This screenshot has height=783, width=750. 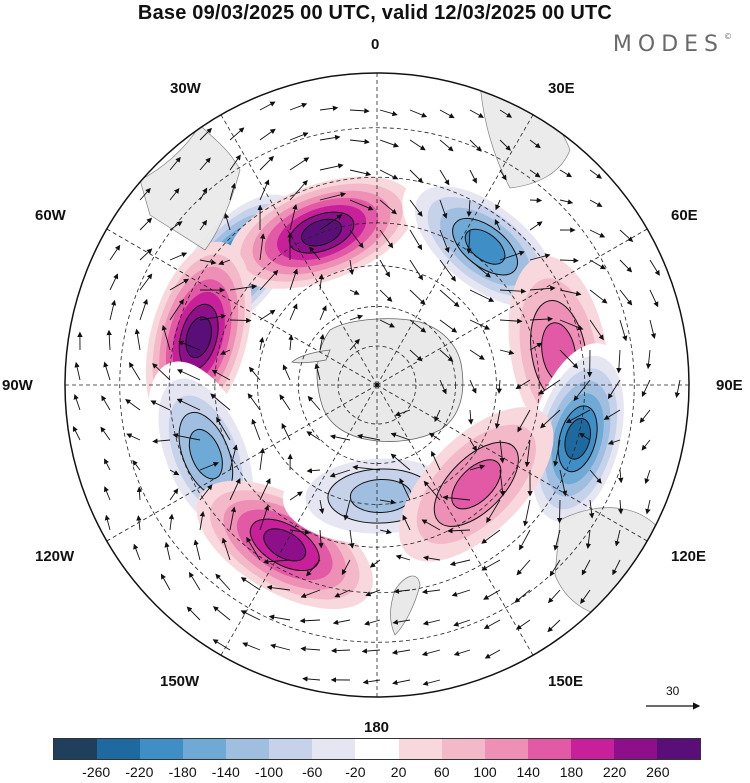 What do you see at coordinates (658, 772) in the screenshot?
I see `colorbar-label: 260` at bounding box center [658, 772].